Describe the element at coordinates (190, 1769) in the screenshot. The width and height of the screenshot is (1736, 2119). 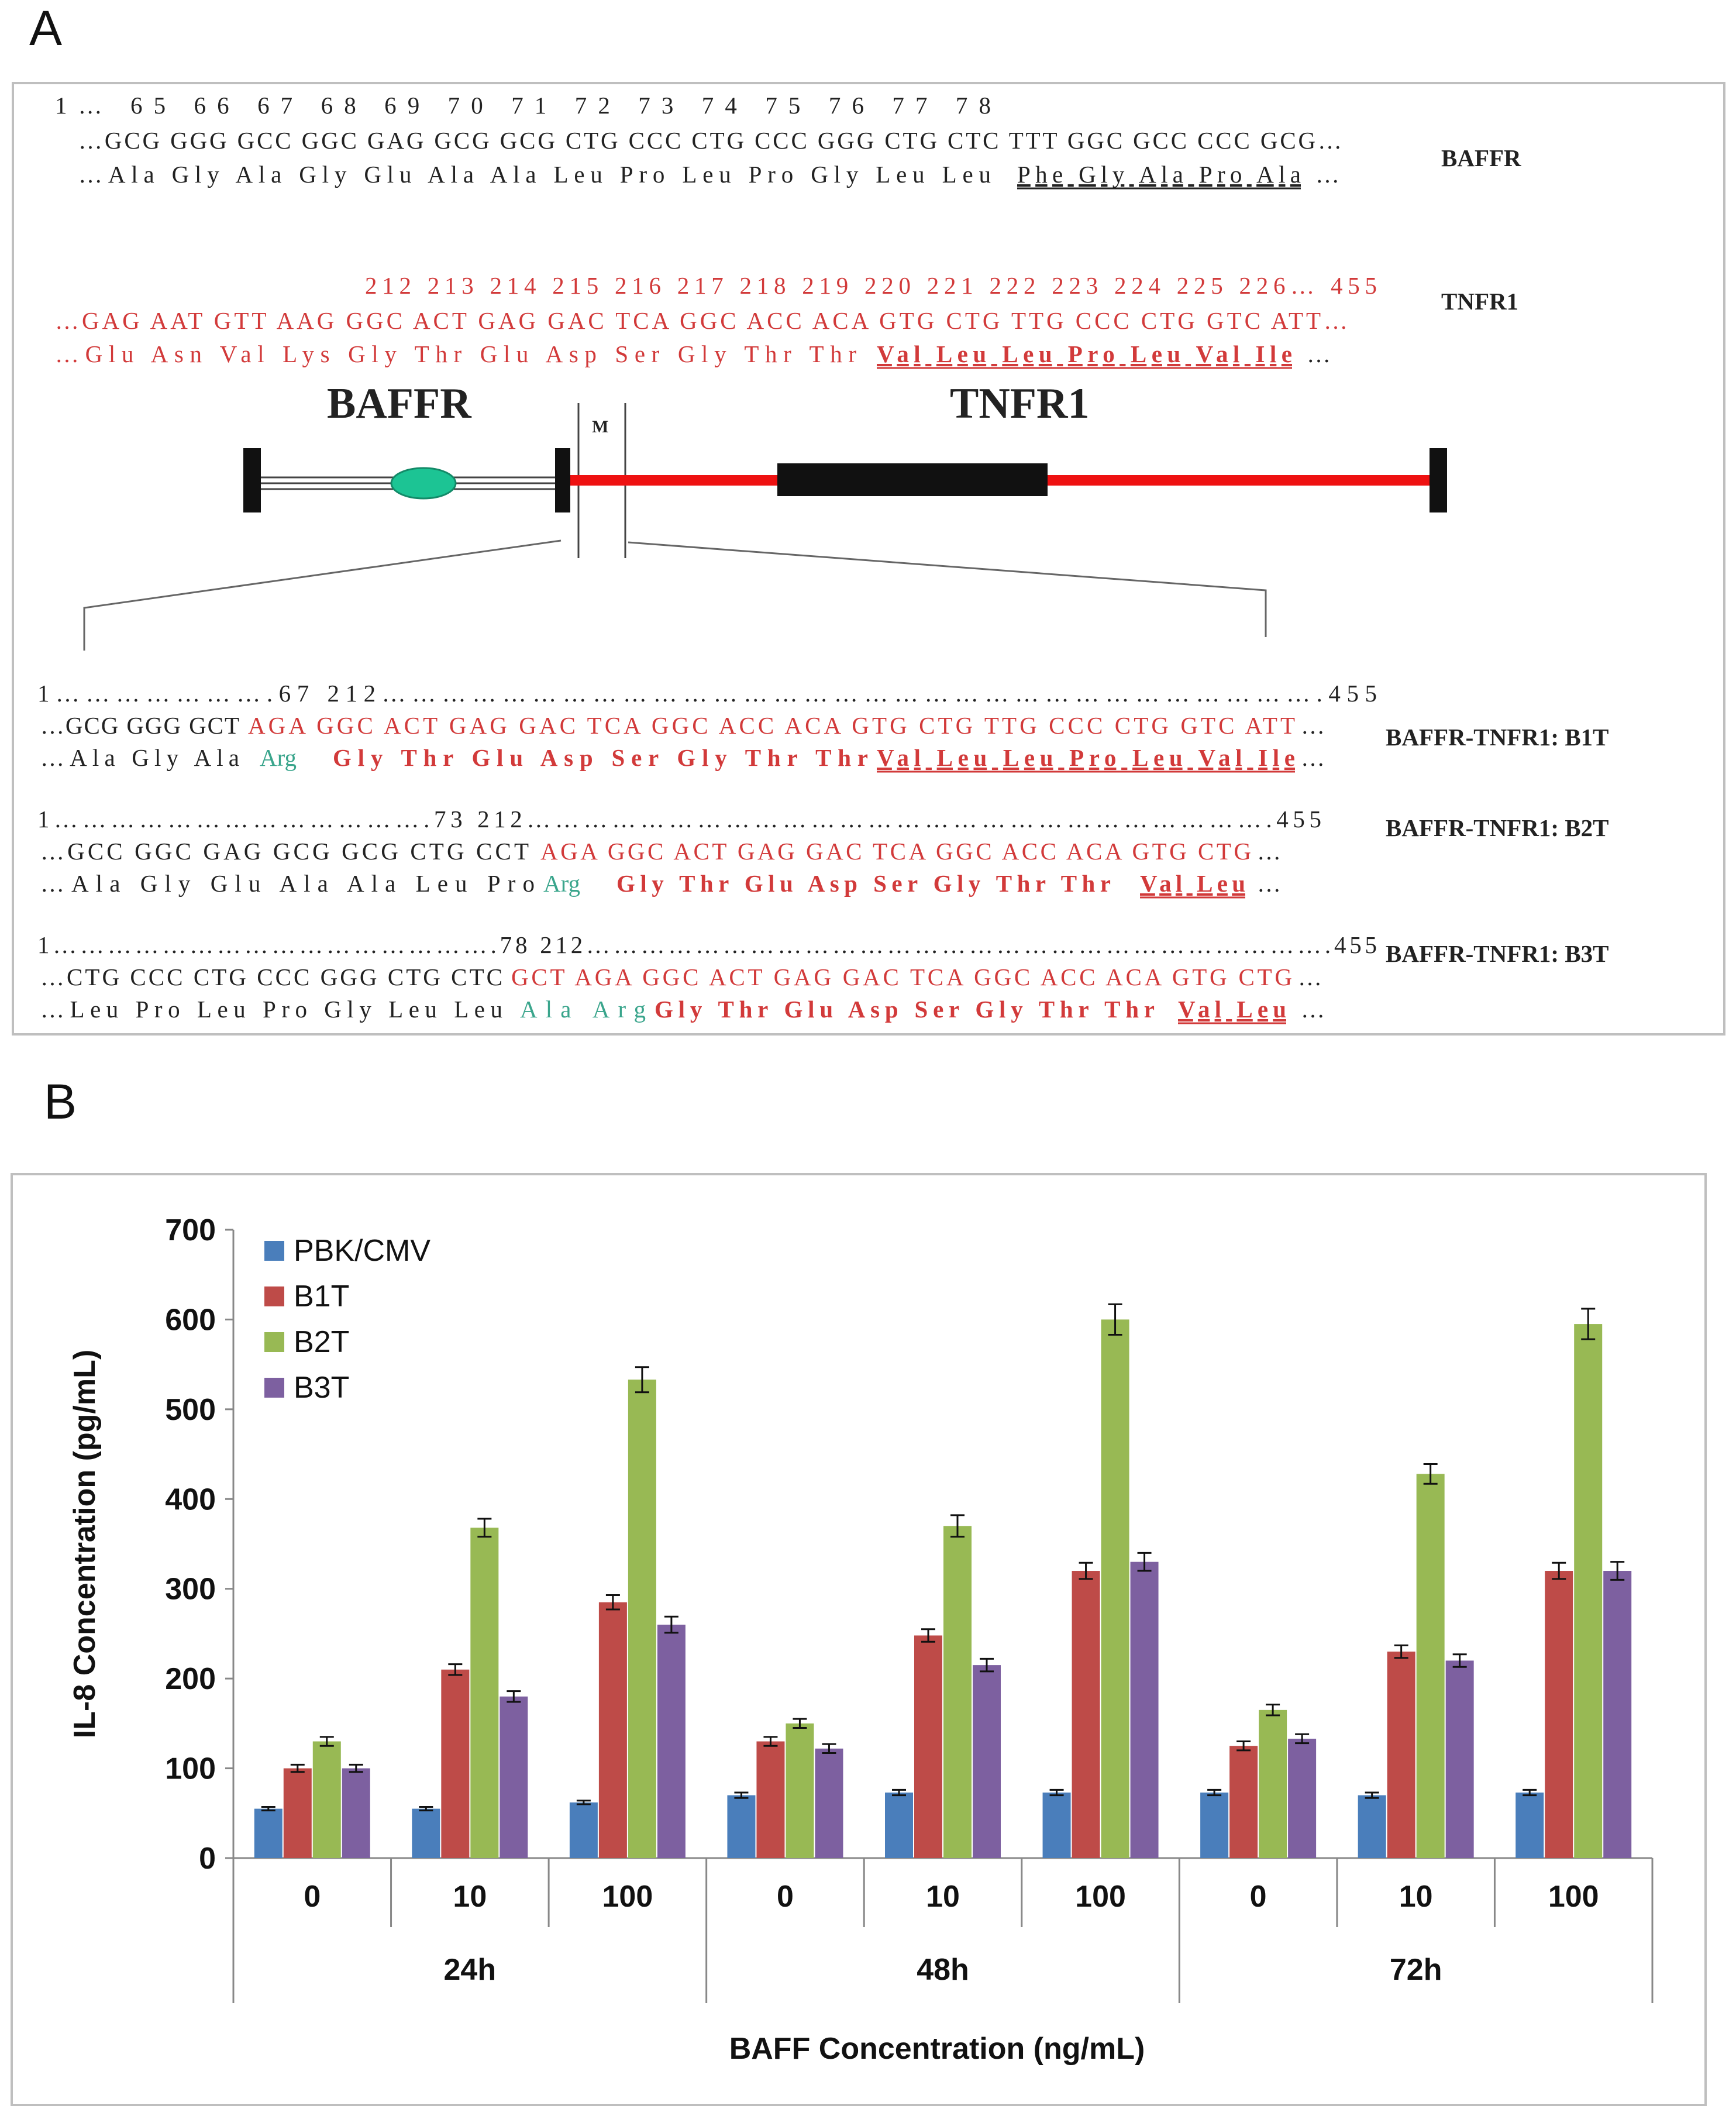
I see `y-tick-label: 100` at that location.